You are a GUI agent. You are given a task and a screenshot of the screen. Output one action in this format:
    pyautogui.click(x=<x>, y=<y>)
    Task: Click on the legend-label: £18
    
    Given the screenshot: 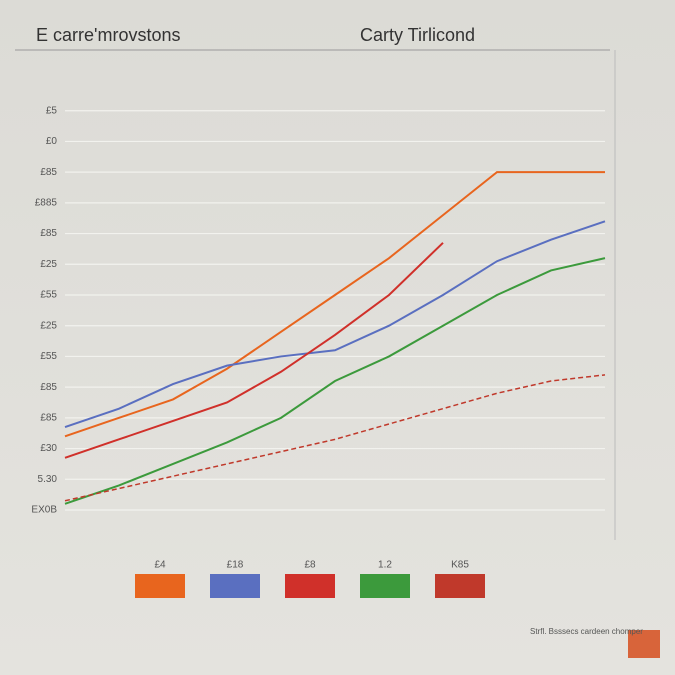 What is the action you would take?
    pyautogui.click(x=235, y=565)
    